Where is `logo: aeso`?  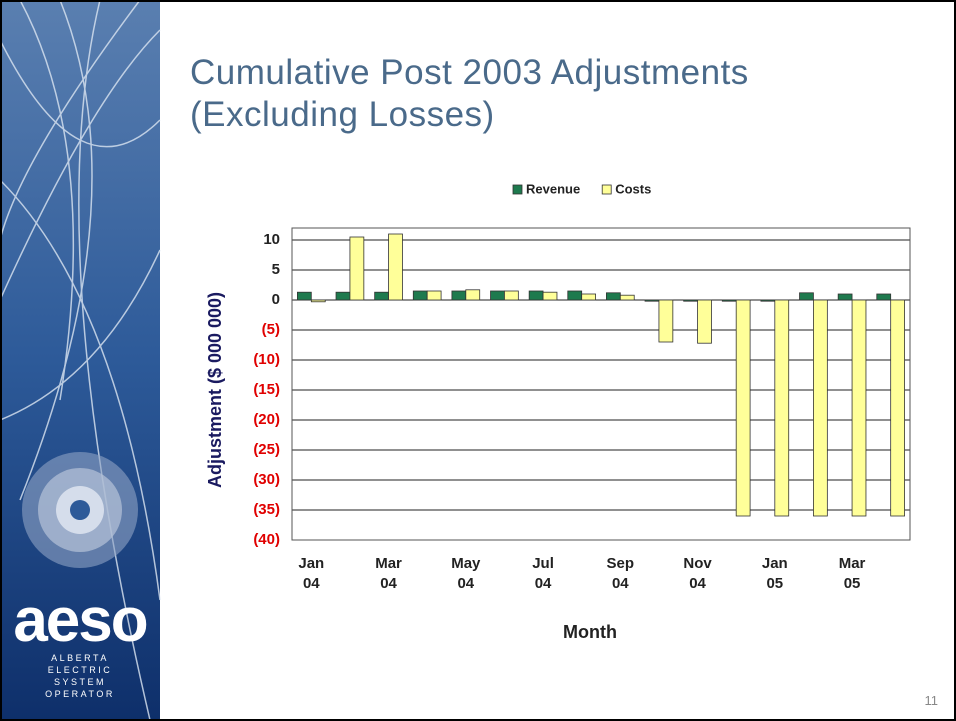 logo: aeso is located at coordinates (80, 620).